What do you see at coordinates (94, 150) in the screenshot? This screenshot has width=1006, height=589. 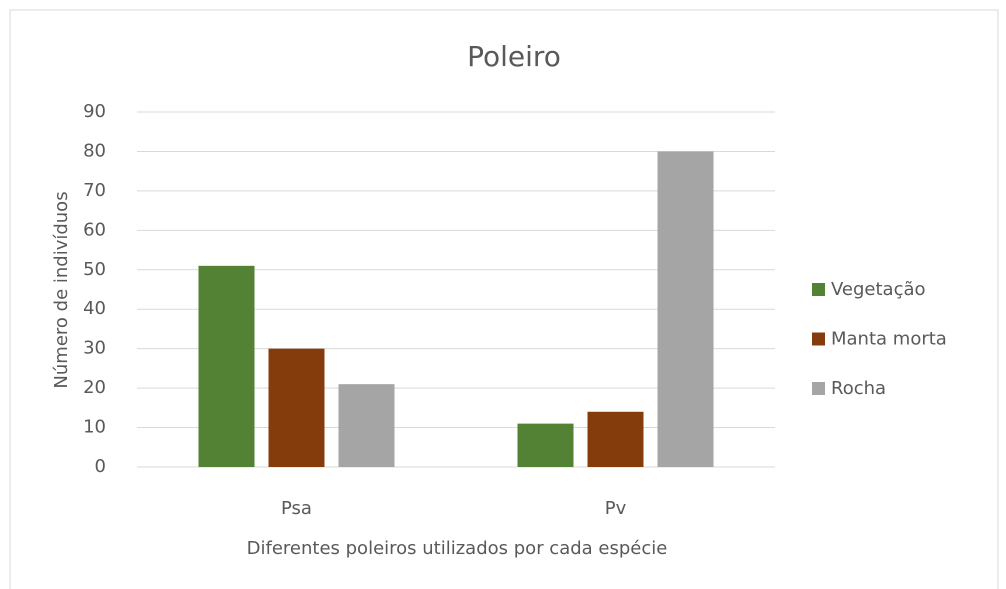 I see `y-tick-label: 80` at bounding box center [94, 150].